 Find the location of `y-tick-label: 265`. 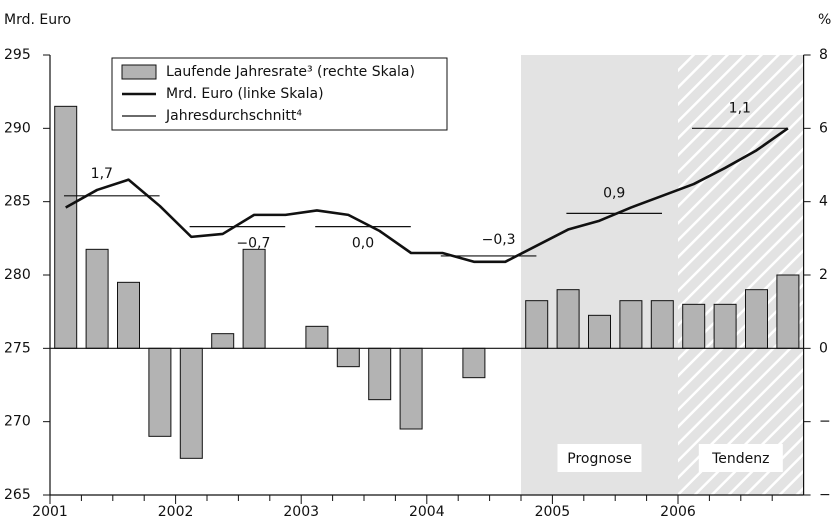

y-tick-label: 265 is located at coordinates (17, 495).